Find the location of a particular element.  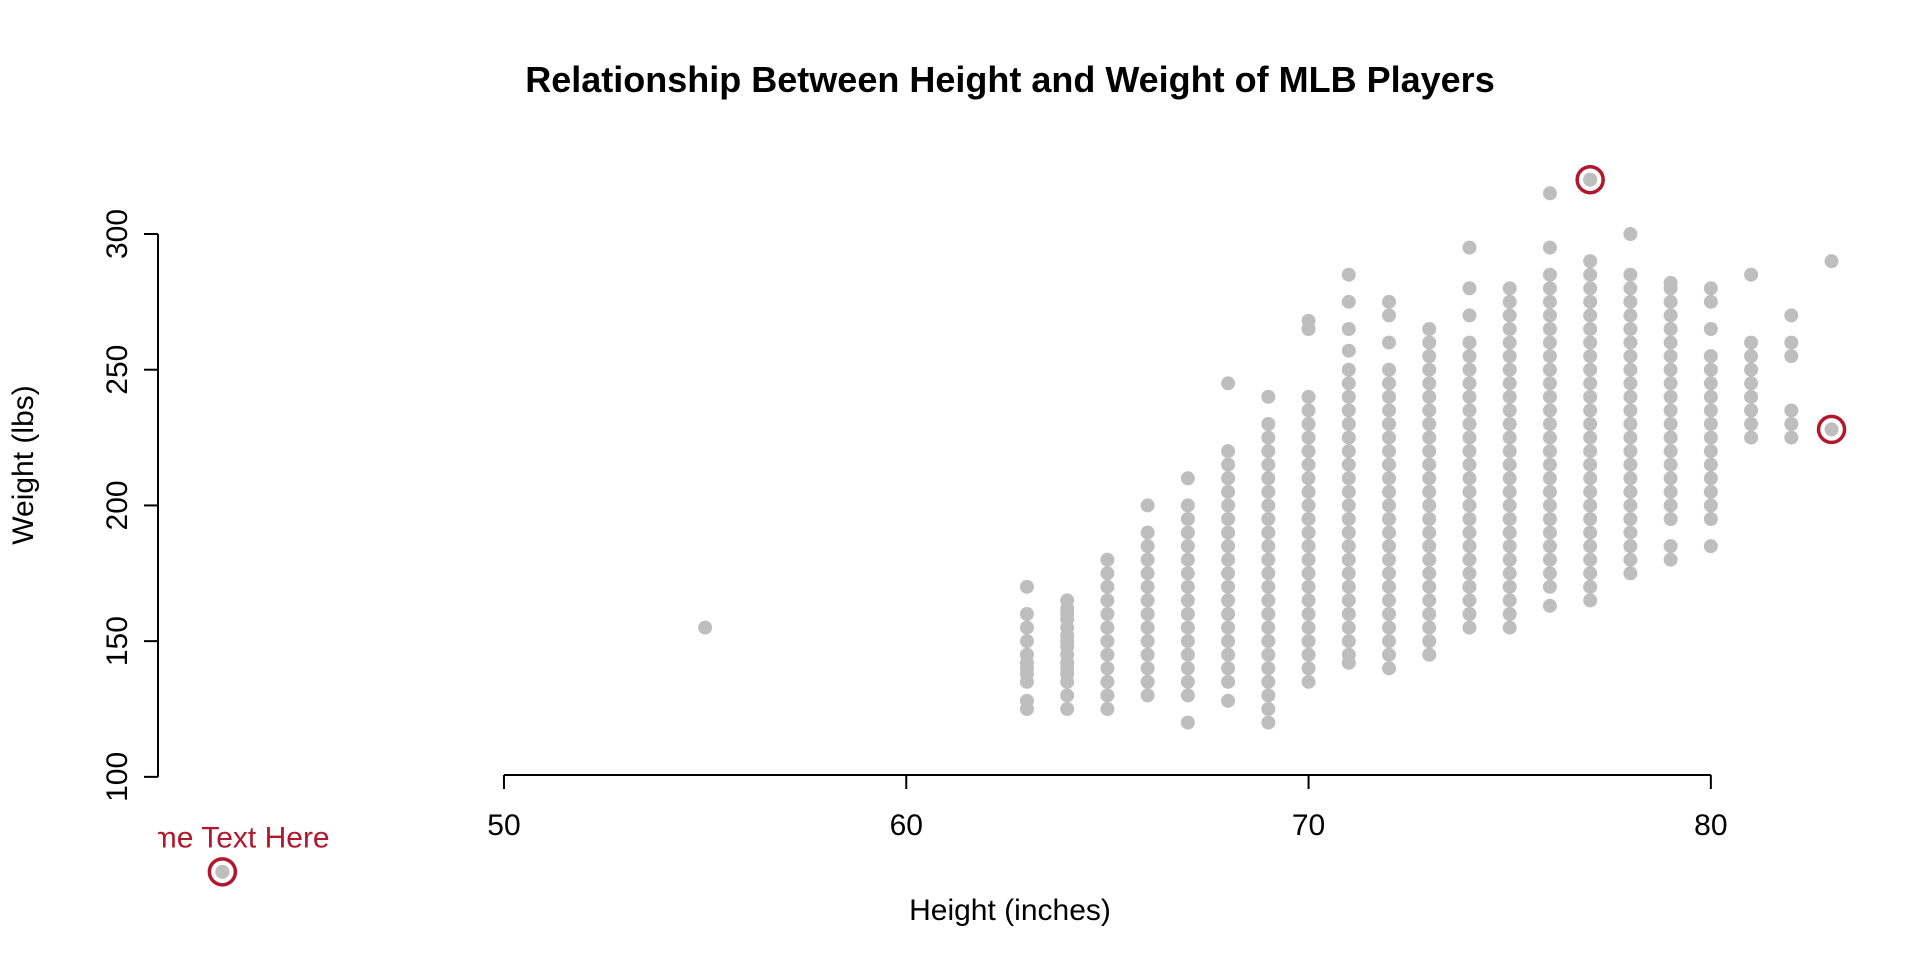

x-tick-label: 70 is located at coordinates (1308, 825).